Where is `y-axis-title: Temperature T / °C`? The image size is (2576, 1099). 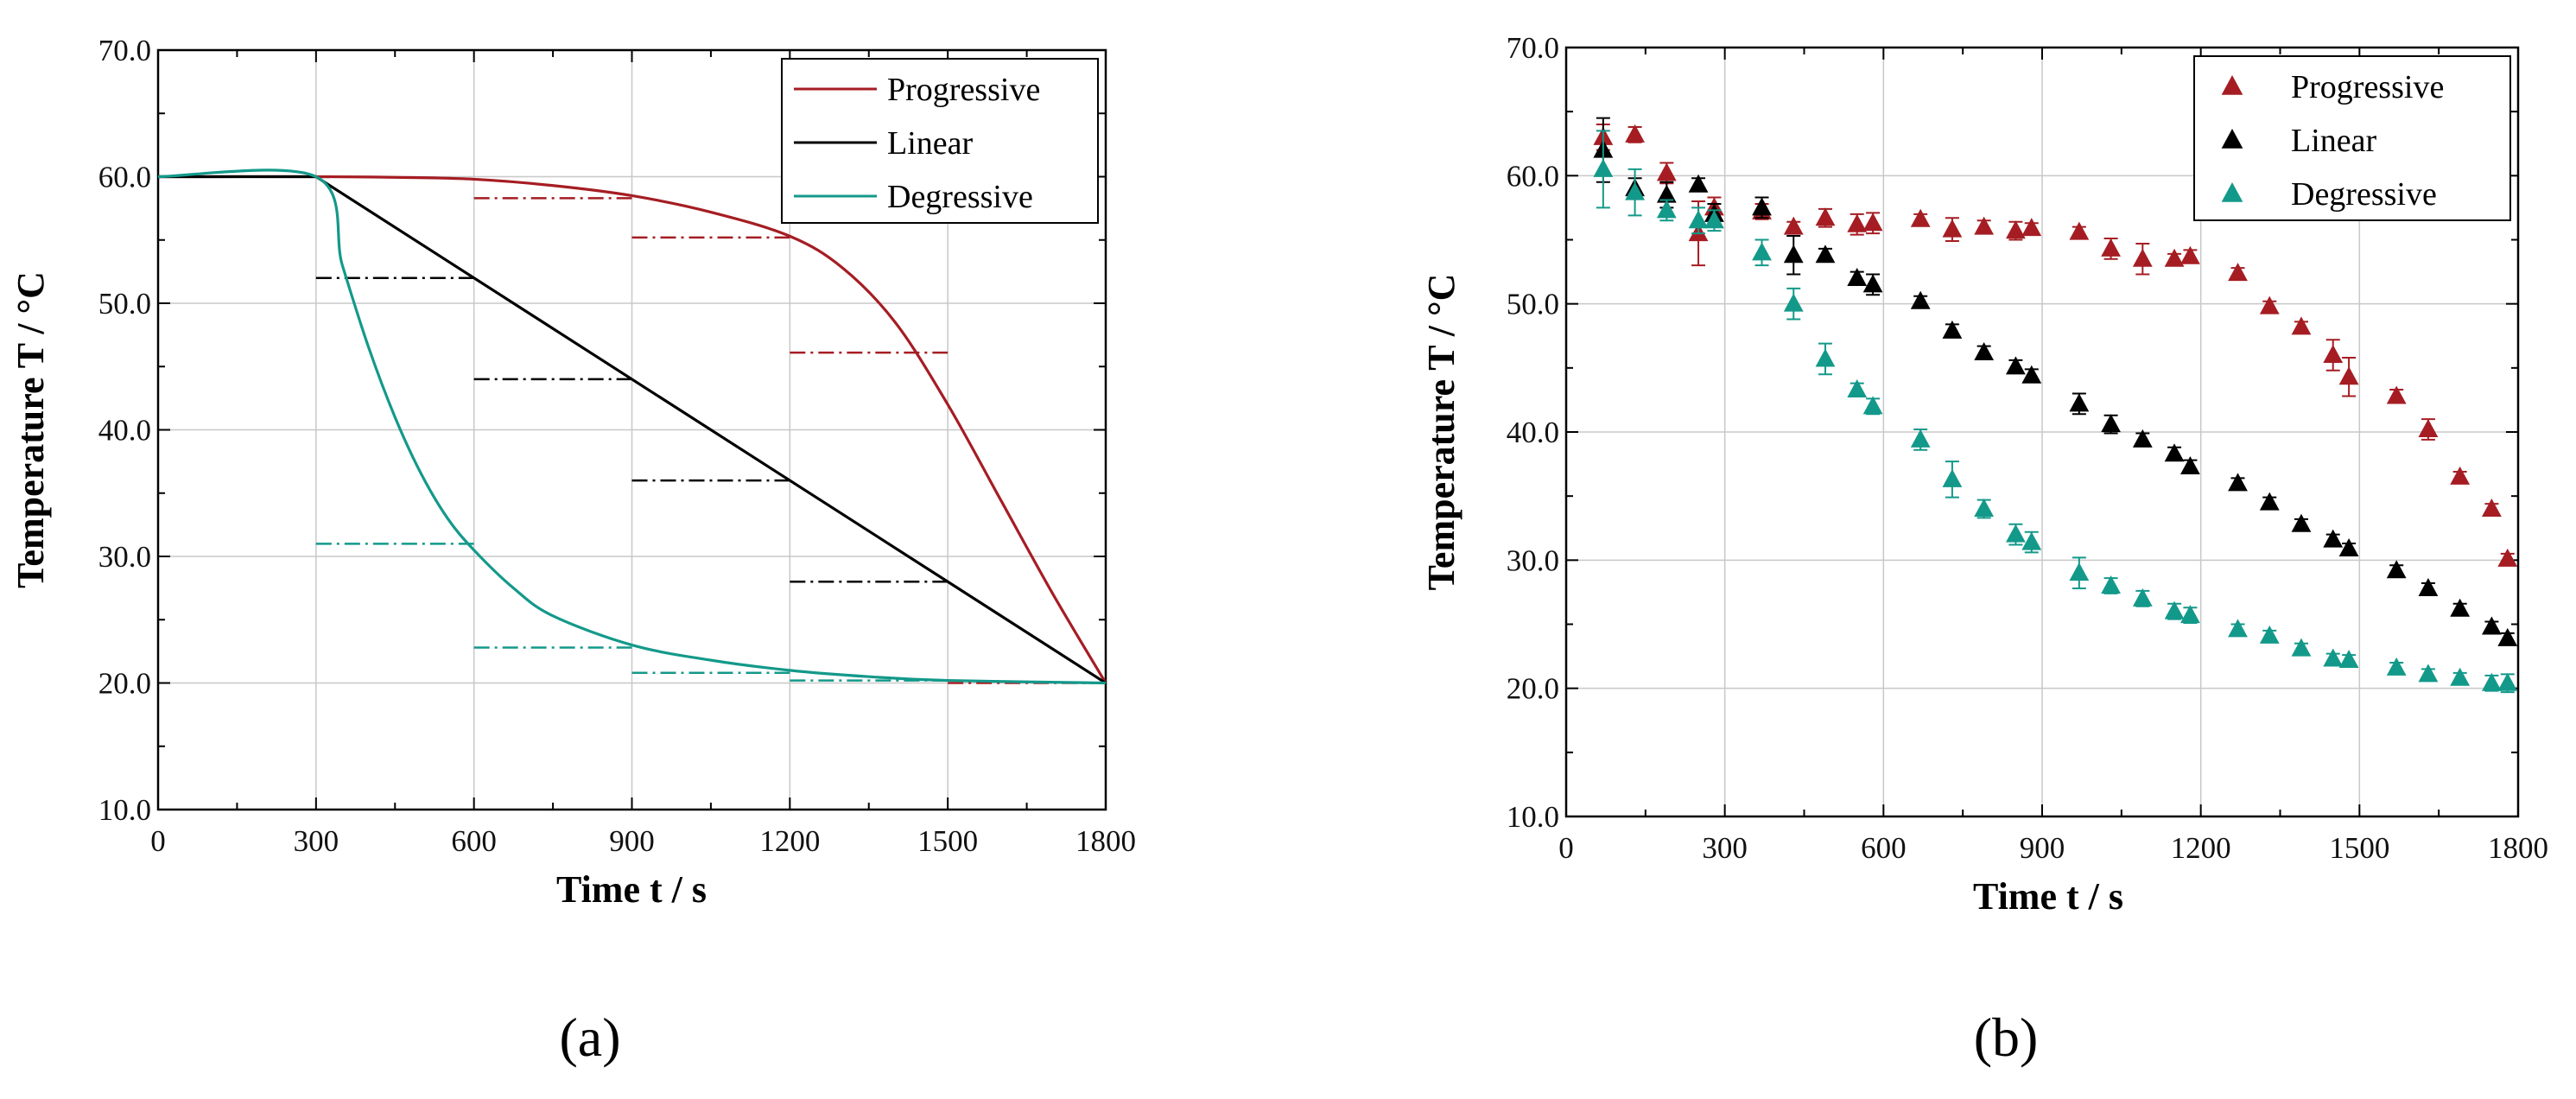 y-axis-title: Temperature T / °C is located at coordinates (1441, 432).